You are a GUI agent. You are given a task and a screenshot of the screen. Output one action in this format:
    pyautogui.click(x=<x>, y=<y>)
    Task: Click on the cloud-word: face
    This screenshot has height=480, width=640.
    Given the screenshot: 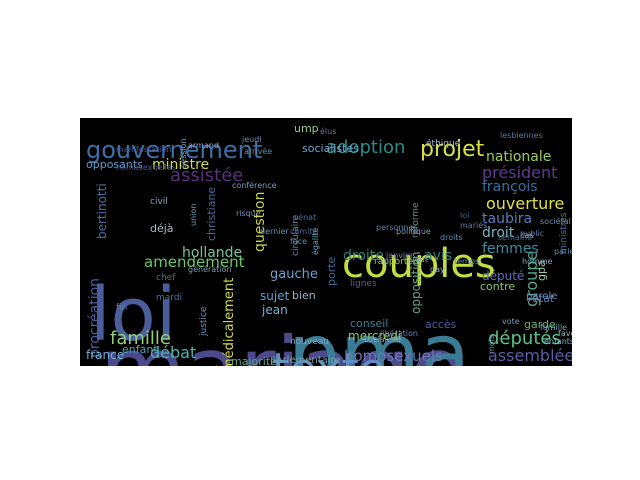 What is the action you would take?
    pyautogui.click(x=299, y=241)
    